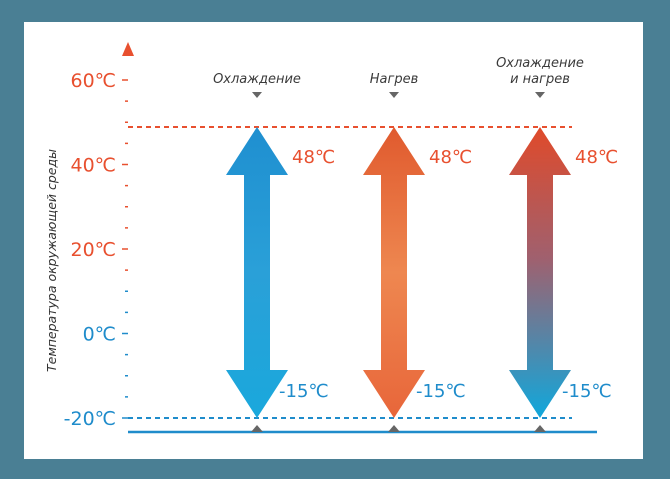 The image size is (670, 479). I want to click on y-axis-tick-label: 60℃, so click(93, 81).